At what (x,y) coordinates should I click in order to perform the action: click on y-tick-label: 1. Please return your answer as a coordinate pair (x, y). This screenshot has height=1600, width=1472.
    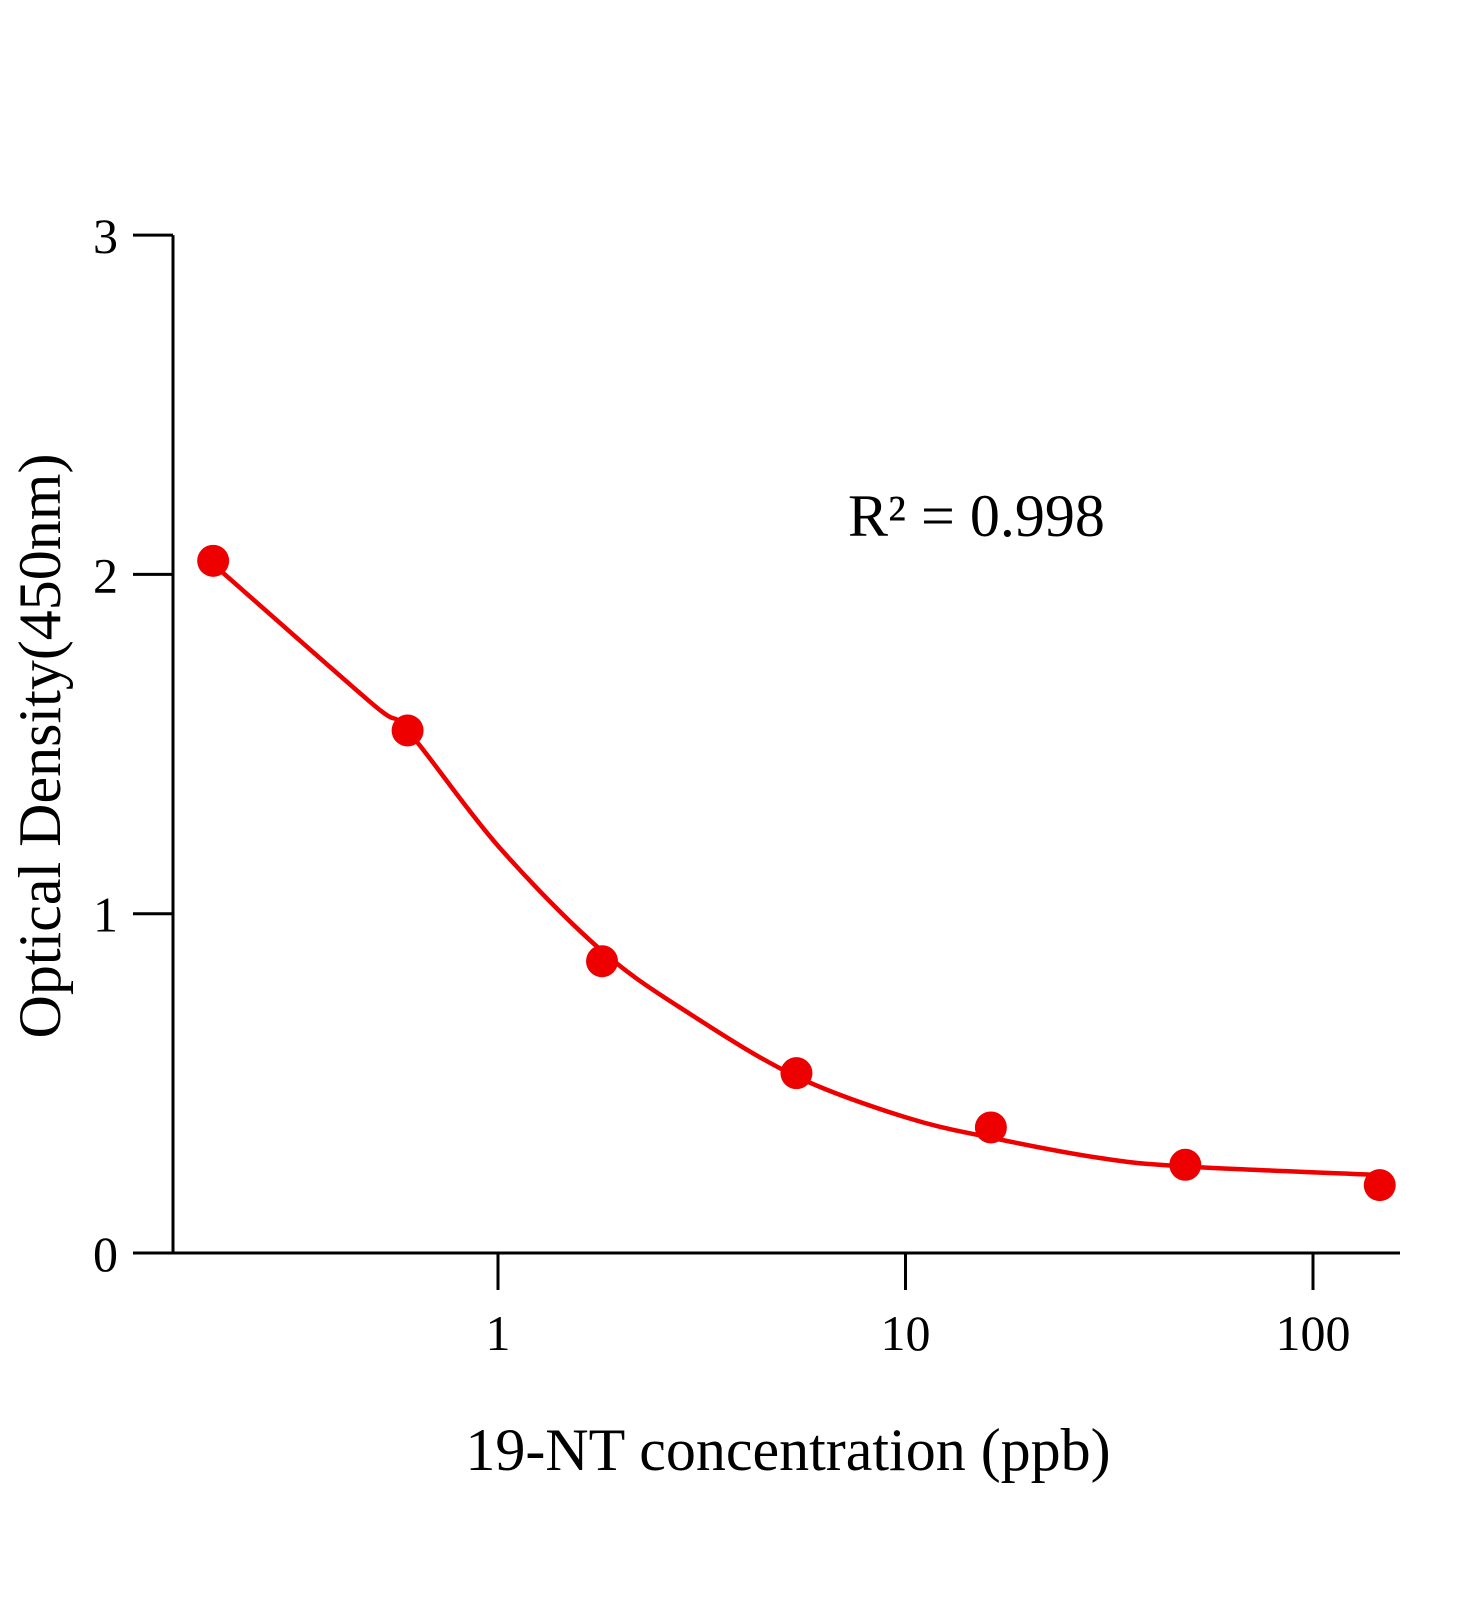
    Looking at the image, I should click on (105, 915).